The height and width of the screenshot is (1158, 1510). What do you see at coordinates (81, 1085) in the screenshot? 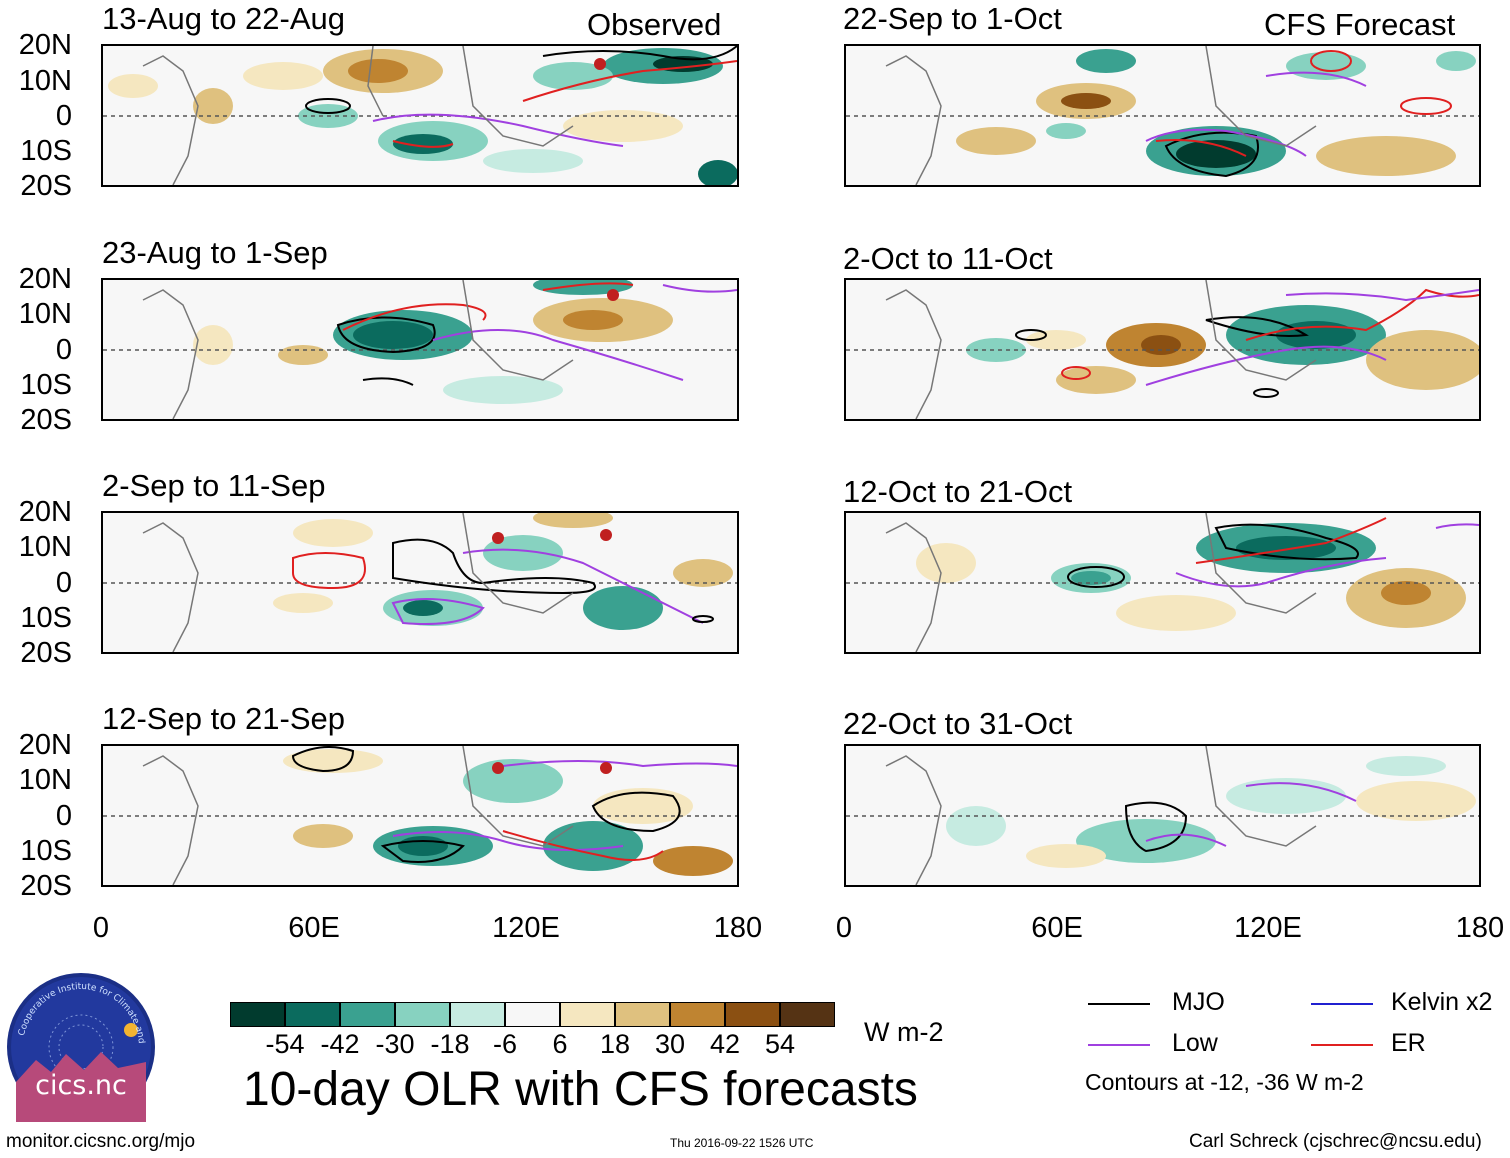
I see `logo-name: cics.nc` at bounding box center [81, 1085].